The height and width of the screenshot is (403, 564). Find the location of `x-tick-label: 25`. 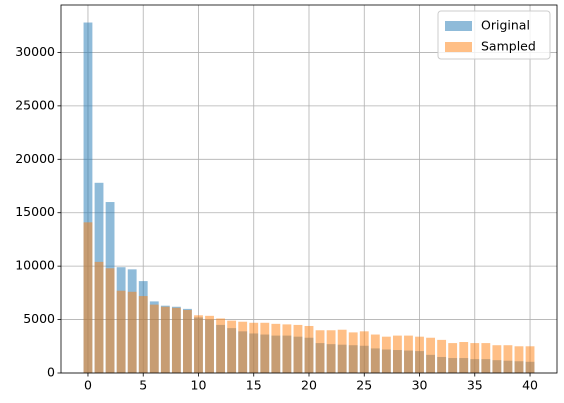

x-tick-label: 25 is located at coordinates (364, 385).